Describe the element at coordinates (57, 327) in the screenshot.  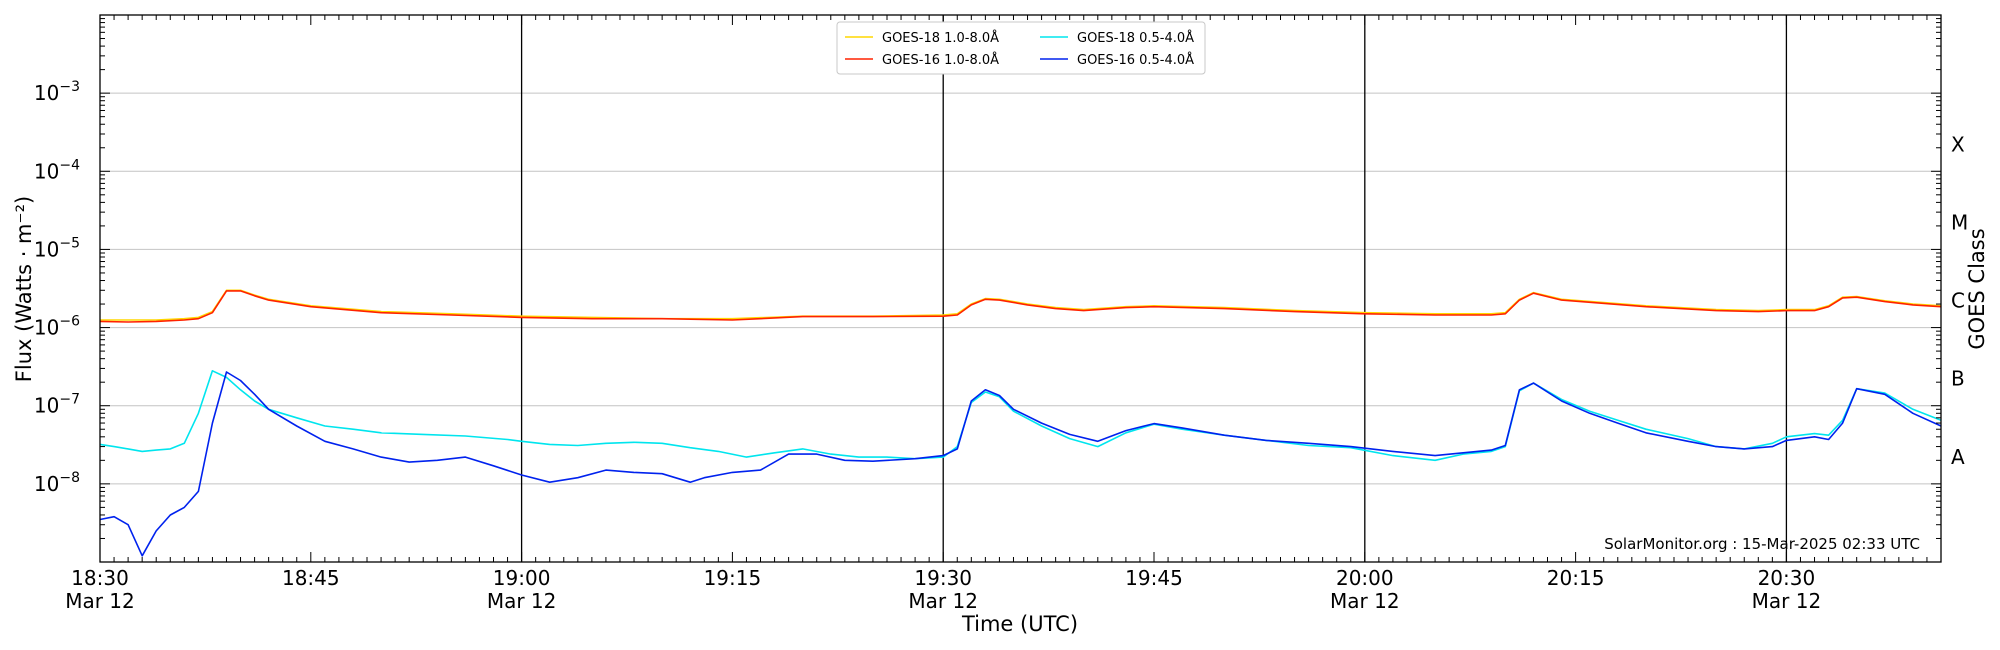
I see `y-tick-label: 10⁻⁶` at that location.